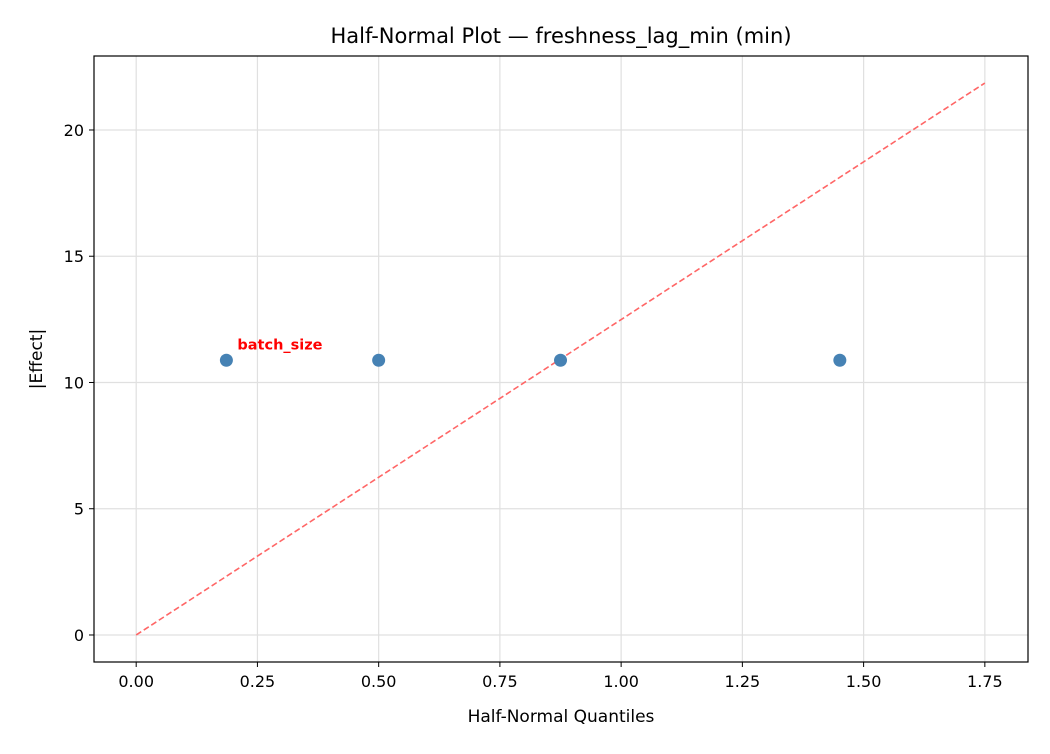 The image size is (1050, 754). What do you see at coordinates (985, 681) in the screenshot?
I see `x-tick-label: 1.75` at bounding box center [985, 681].